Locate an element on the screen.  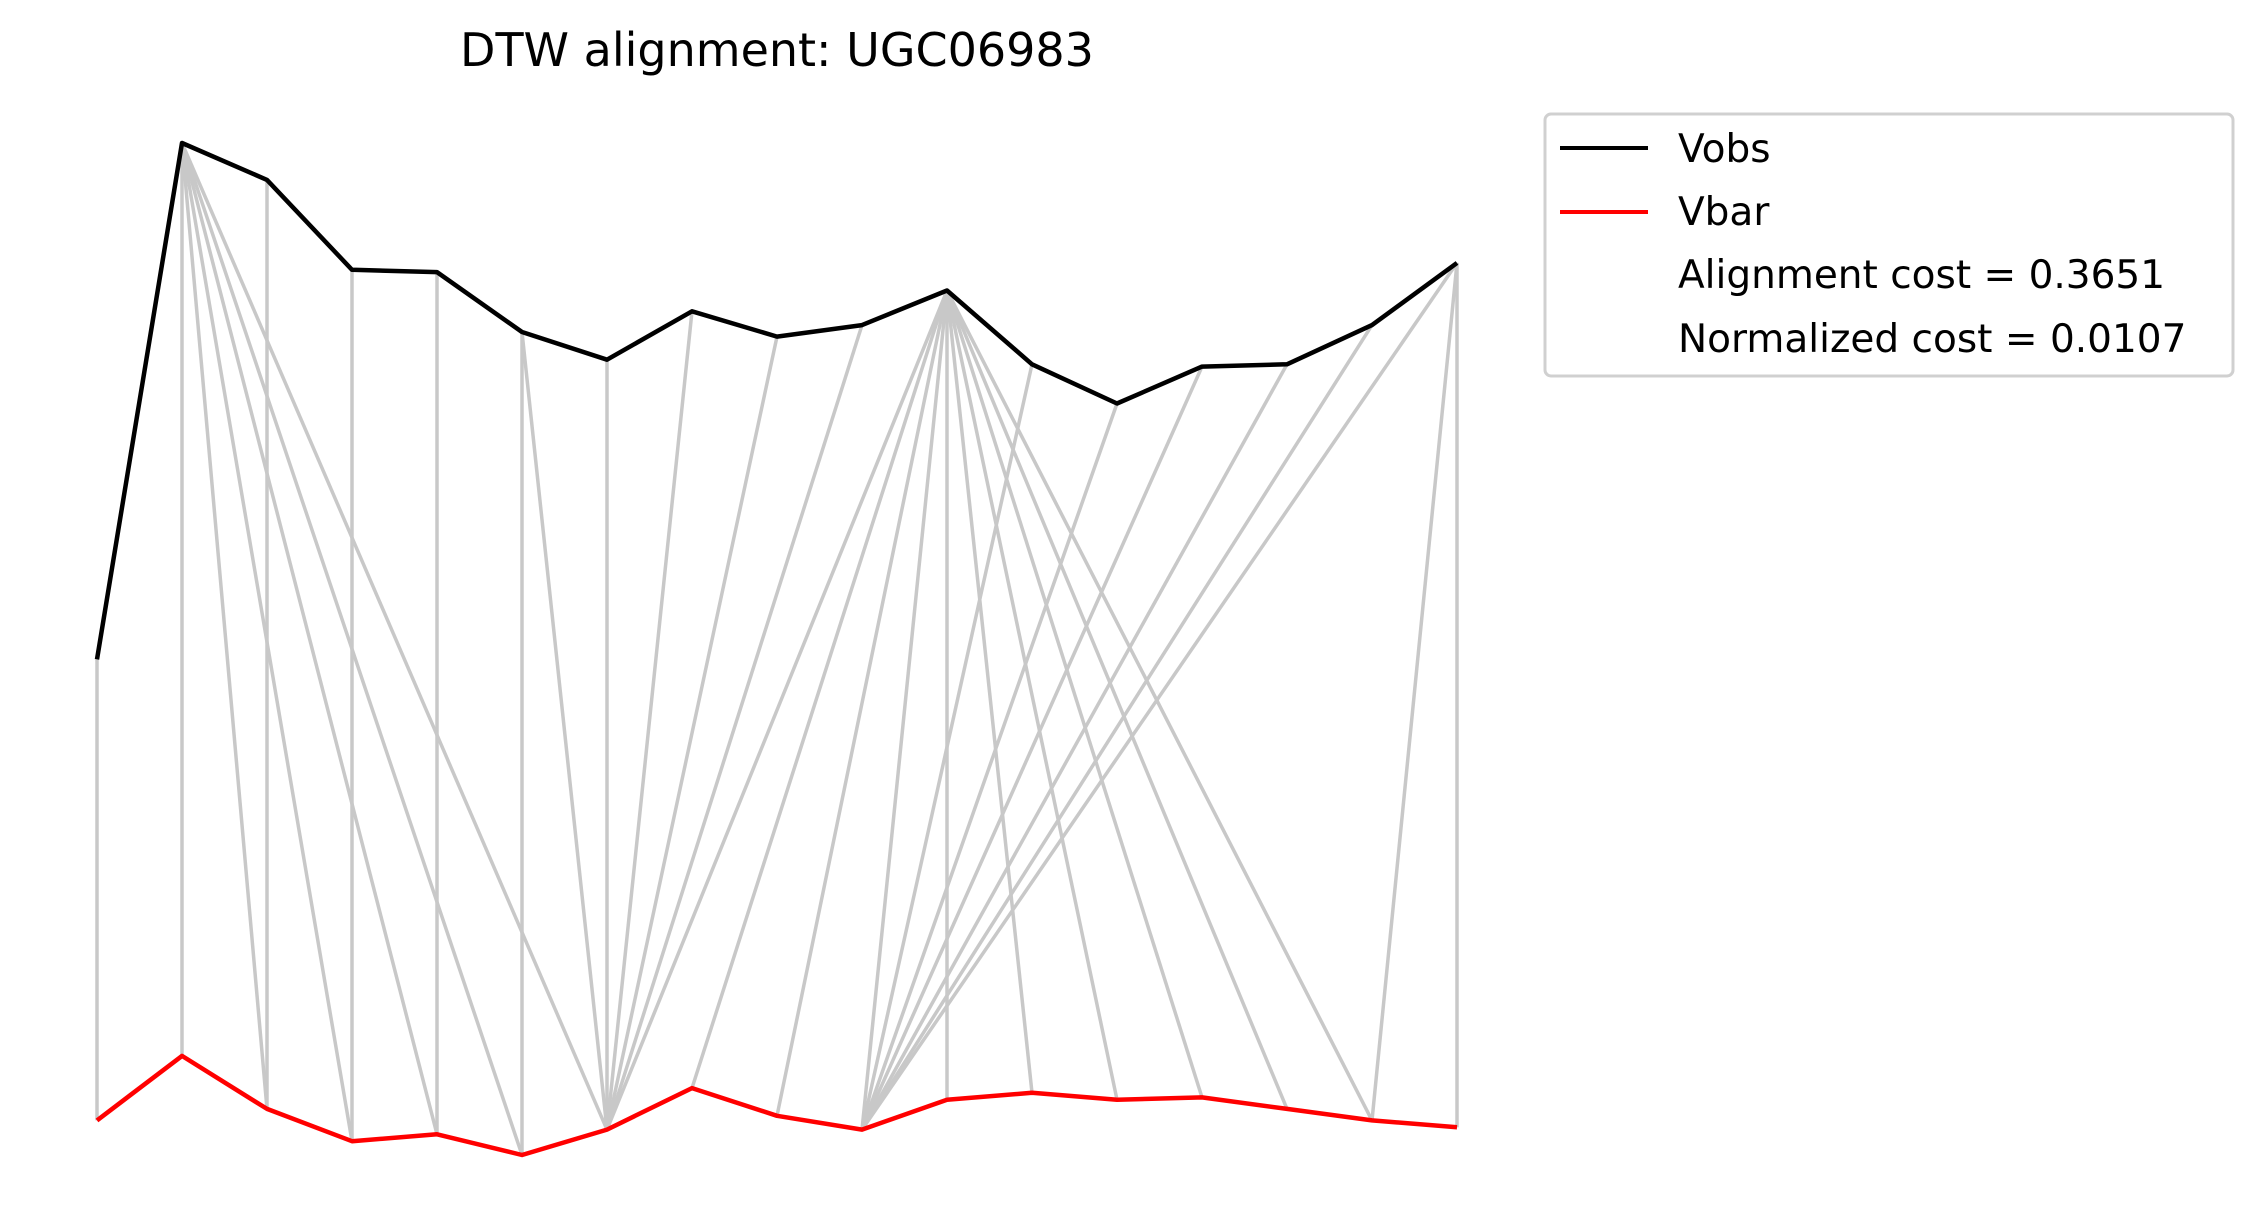
chart-title: DTW alignment: UGC06983 is located at coordinates (777, 50).